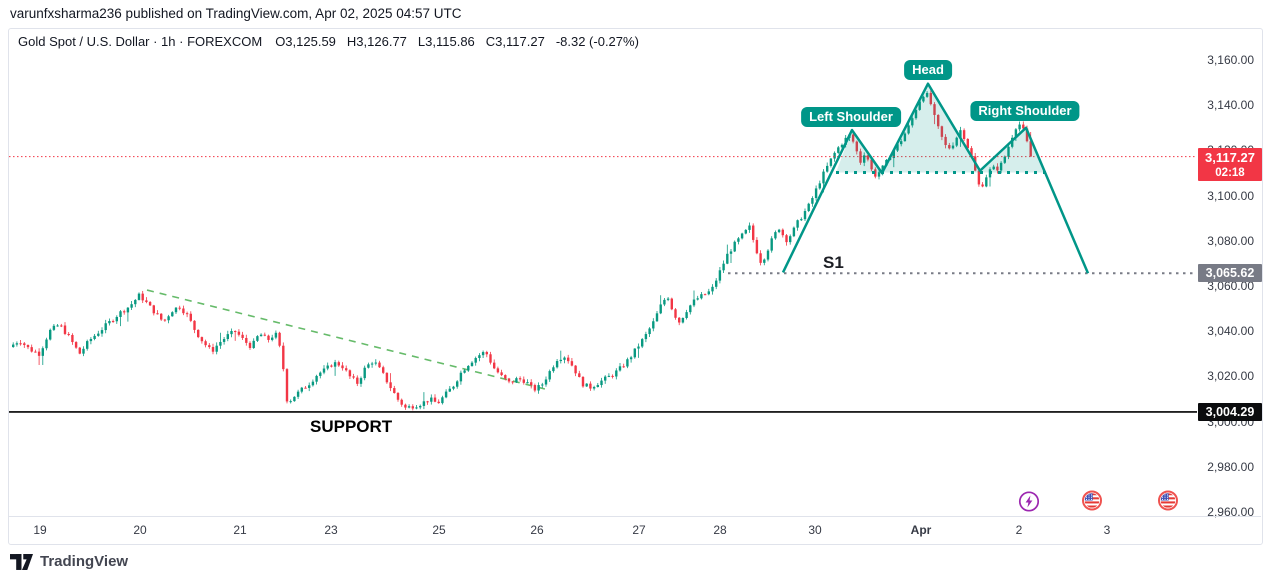 This screenshot has height=580, width=1273. Describe the element at coordinates (1107, 530) in the screenshot. I see `x-axis-tick: 3` at that location.